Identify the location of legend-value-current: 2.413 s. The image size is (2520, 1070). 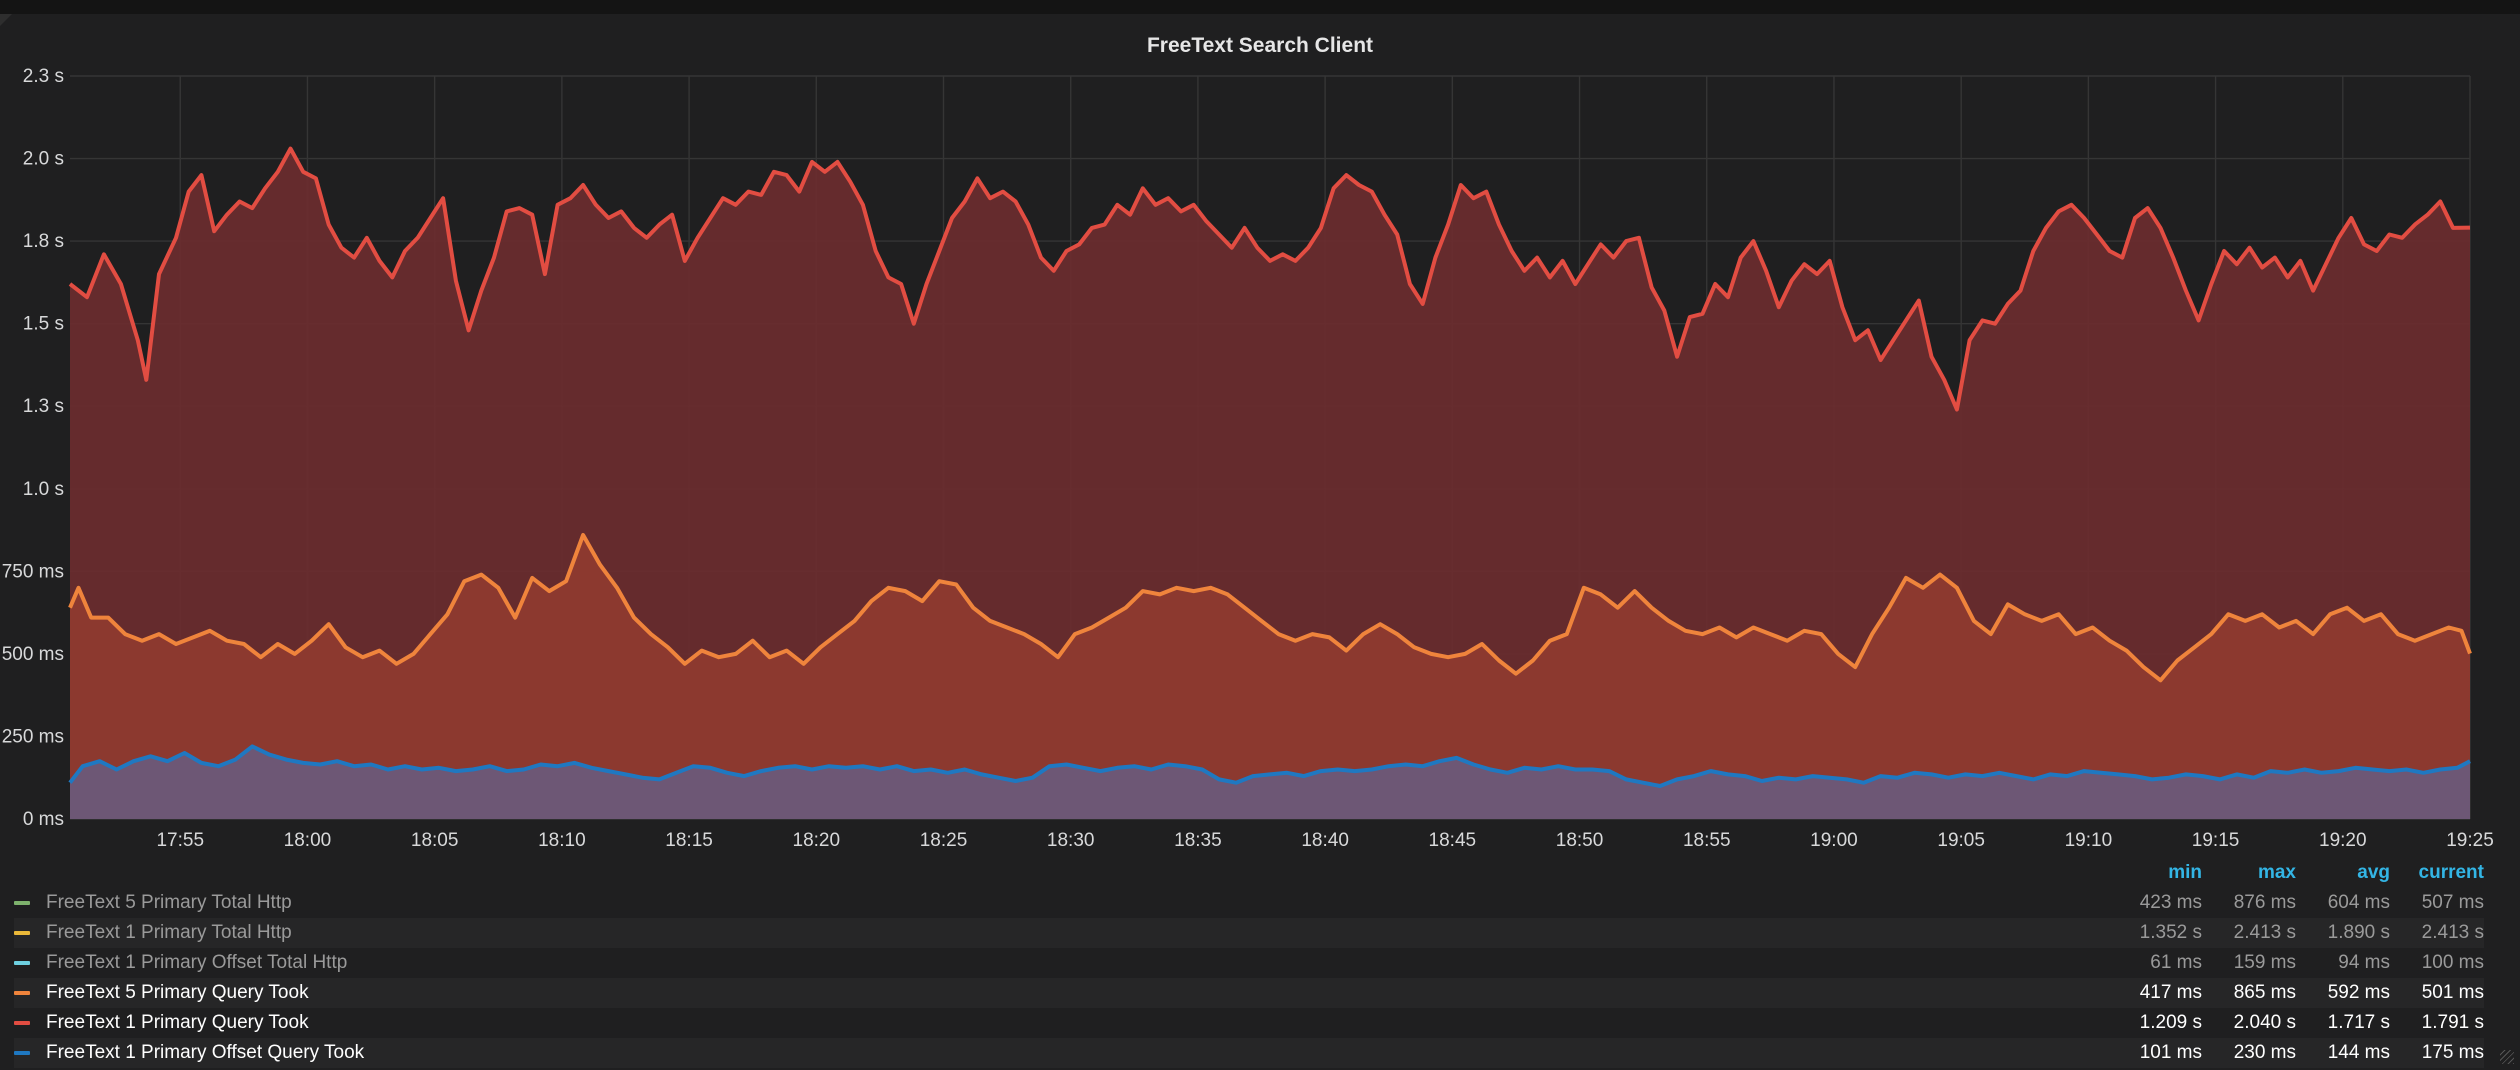
(2452, 932).